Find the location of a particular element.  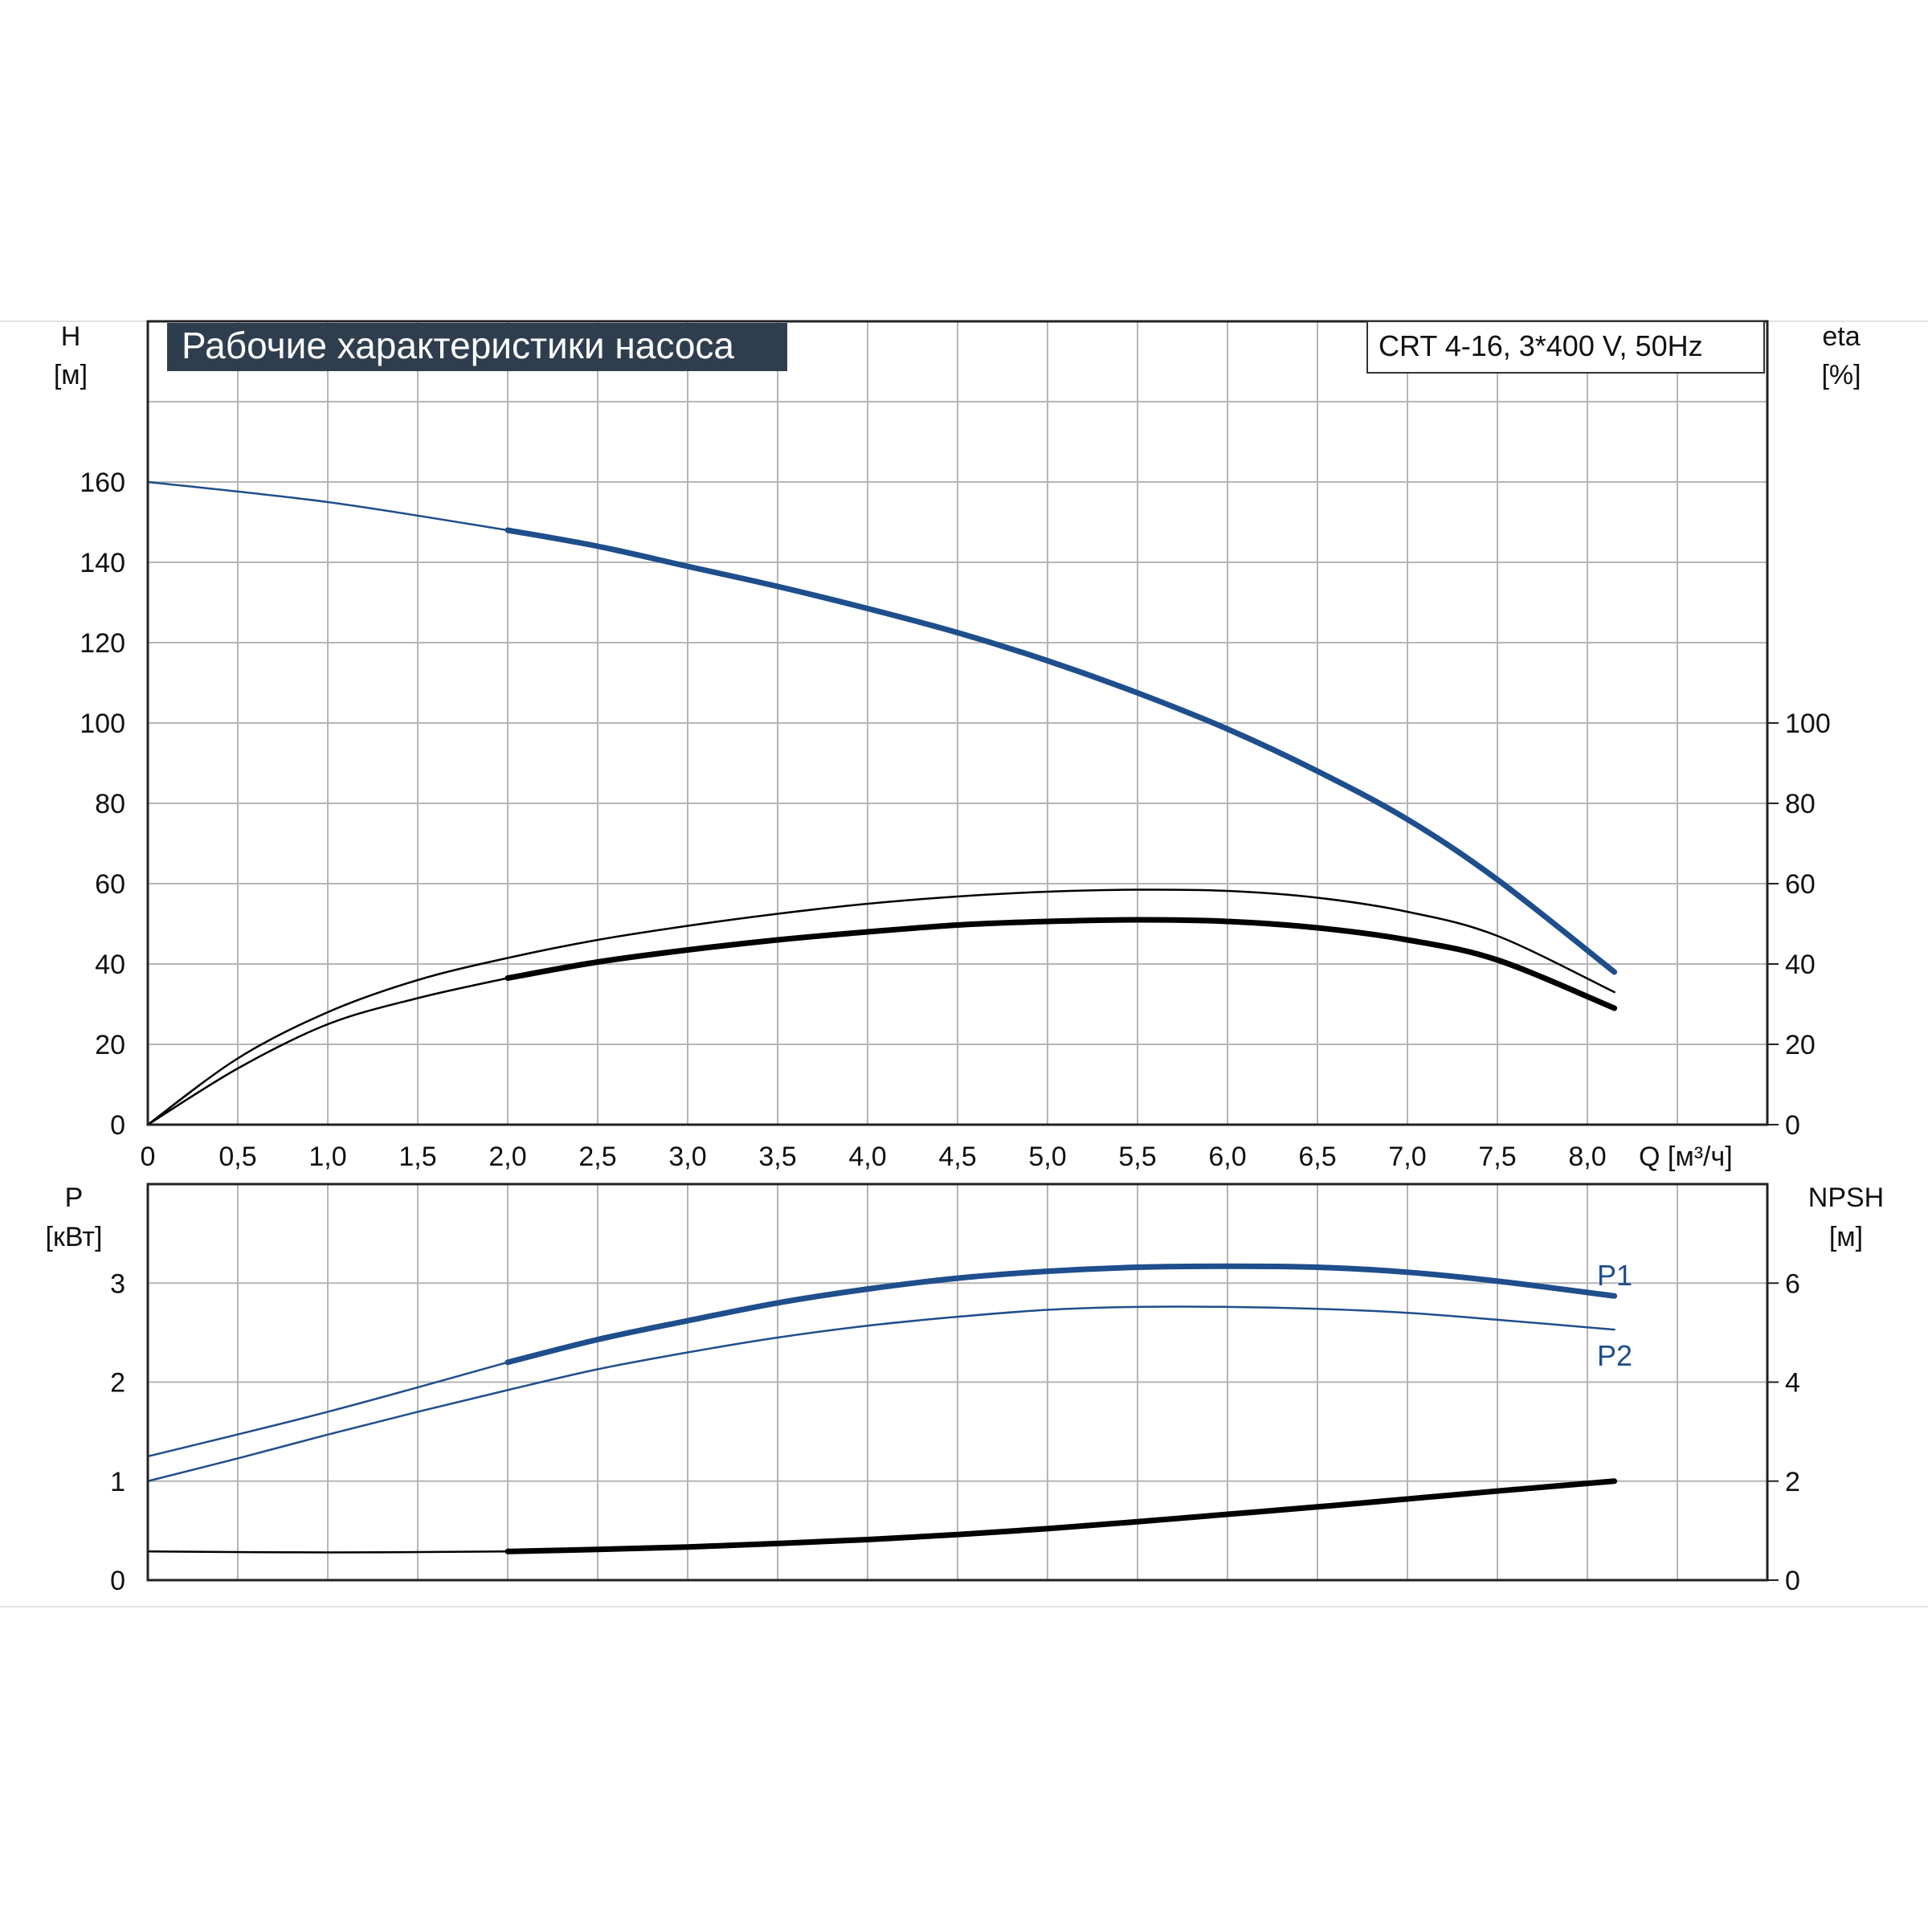

x-tick-label: 1,5 is located at coordinates (417, 1157).